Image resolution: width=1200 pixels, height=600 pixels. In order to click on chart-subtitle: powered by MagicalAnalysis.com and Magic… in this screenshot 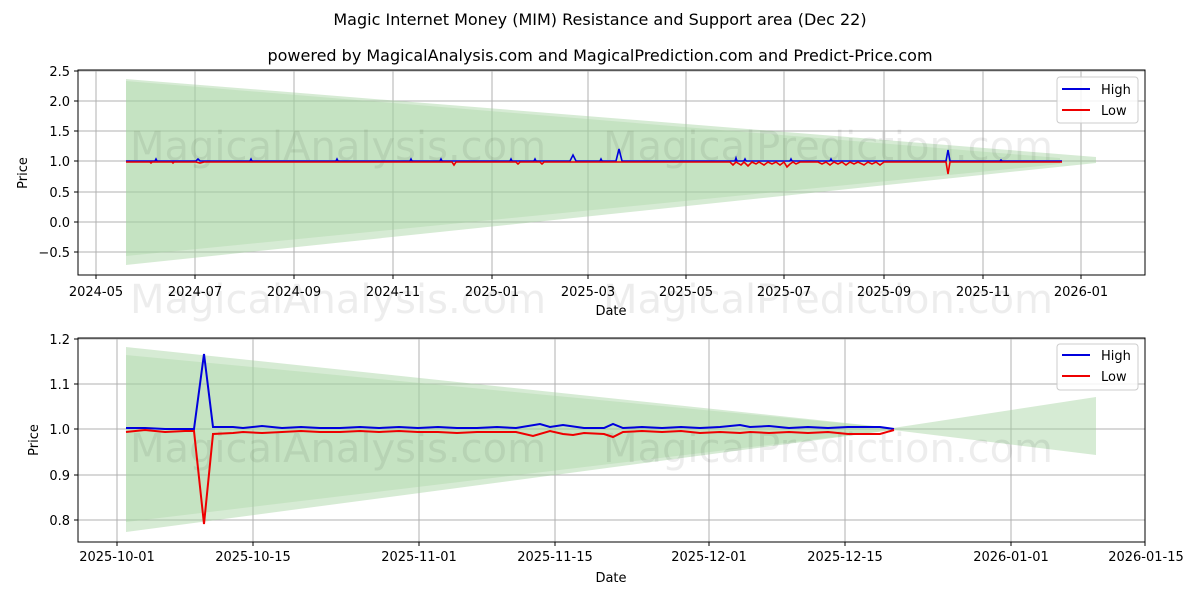, I will do `click(600, 55)`.